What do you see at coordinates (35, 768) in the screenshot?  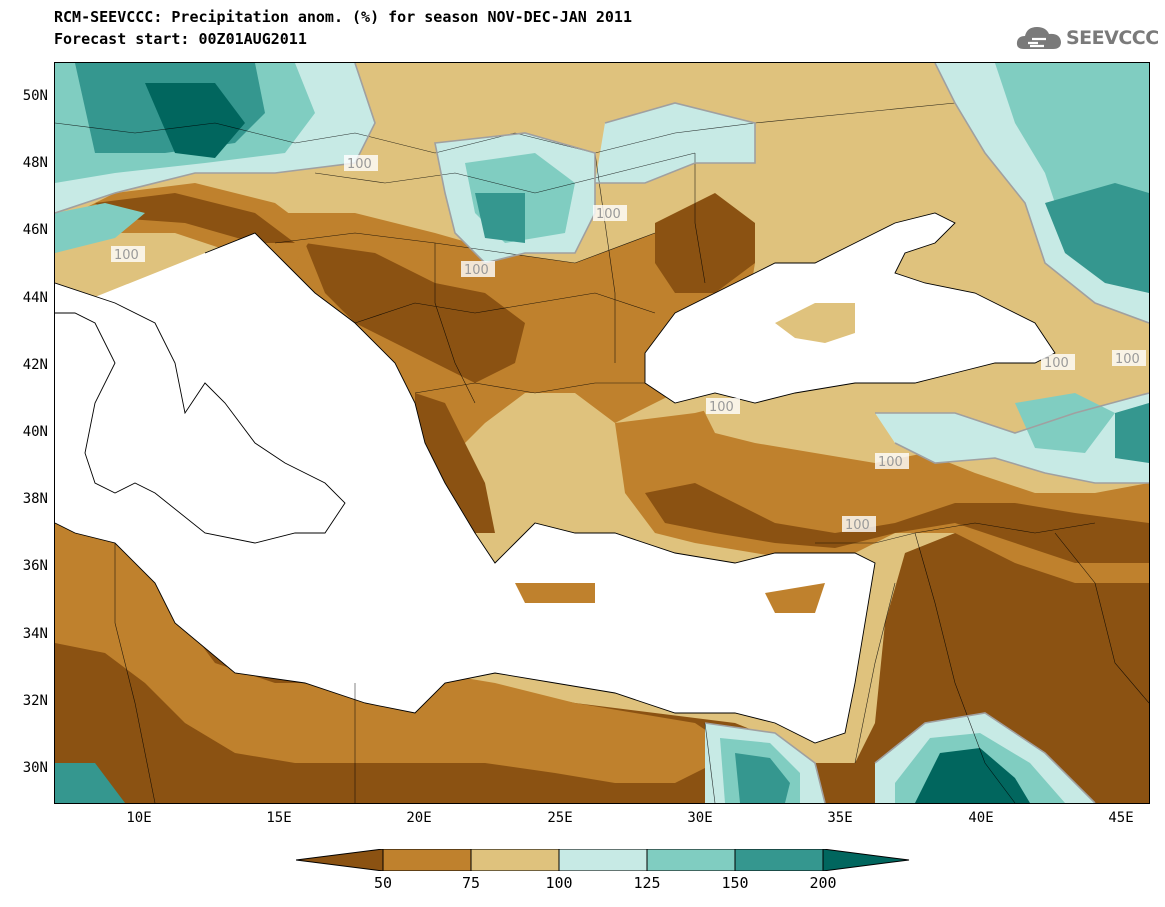 I see `lat-tick-label: 30N` at bounding box center [35, 768].